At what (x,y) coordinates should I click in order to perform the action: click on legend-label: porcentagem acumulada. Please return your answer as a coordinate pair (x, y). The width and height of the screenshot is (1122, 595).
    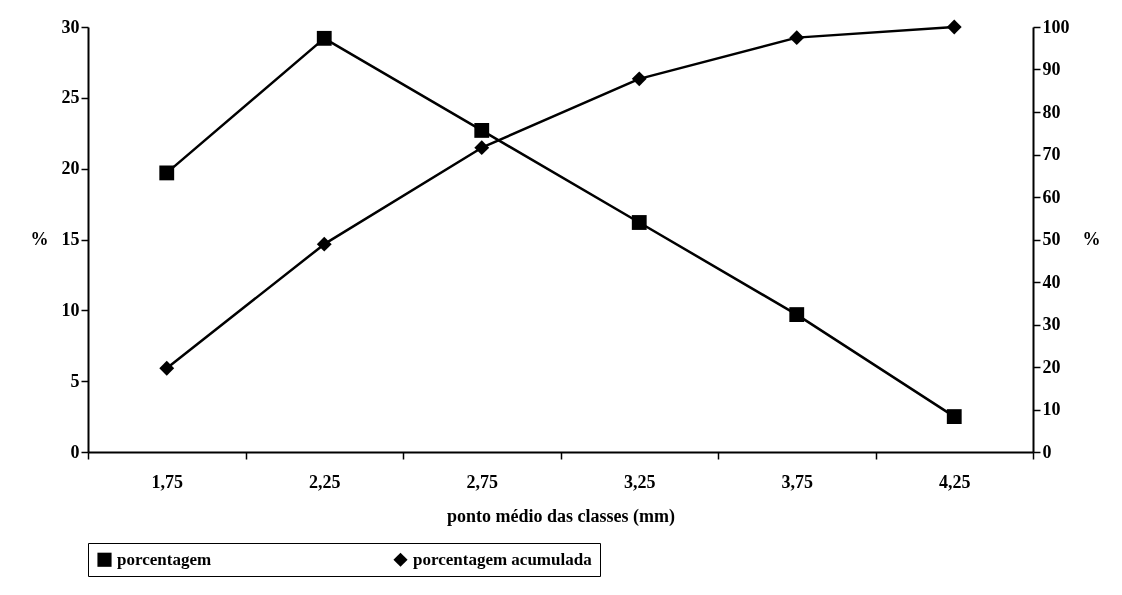
    Looking at the image, I should click on (503, 559).